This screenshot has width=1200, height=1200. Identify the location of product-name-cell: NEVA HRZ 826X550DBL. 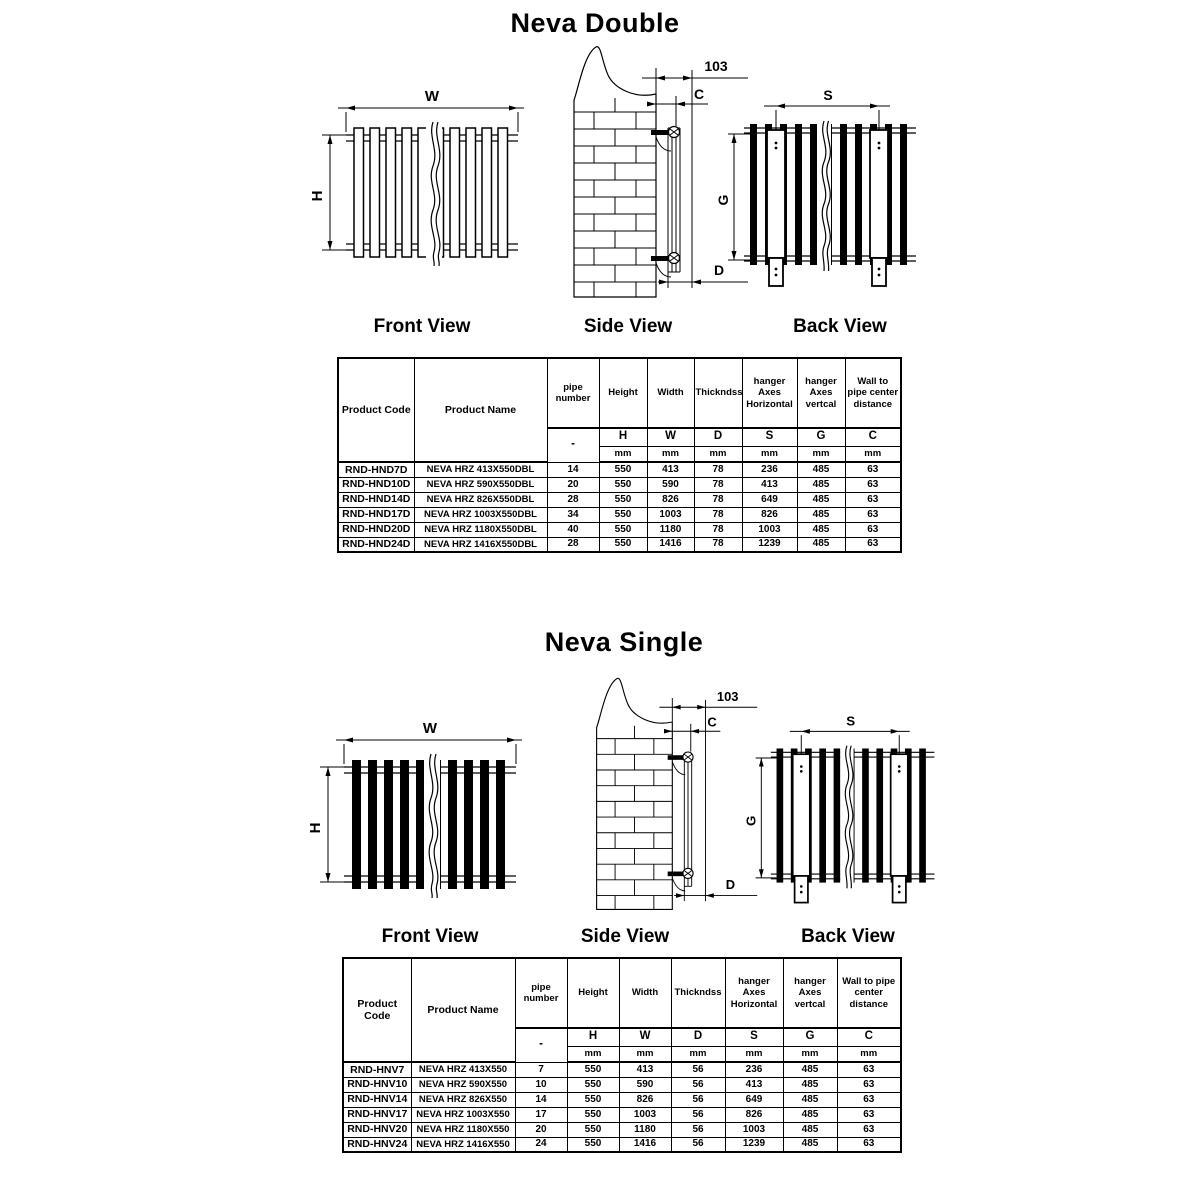
(480, 499).